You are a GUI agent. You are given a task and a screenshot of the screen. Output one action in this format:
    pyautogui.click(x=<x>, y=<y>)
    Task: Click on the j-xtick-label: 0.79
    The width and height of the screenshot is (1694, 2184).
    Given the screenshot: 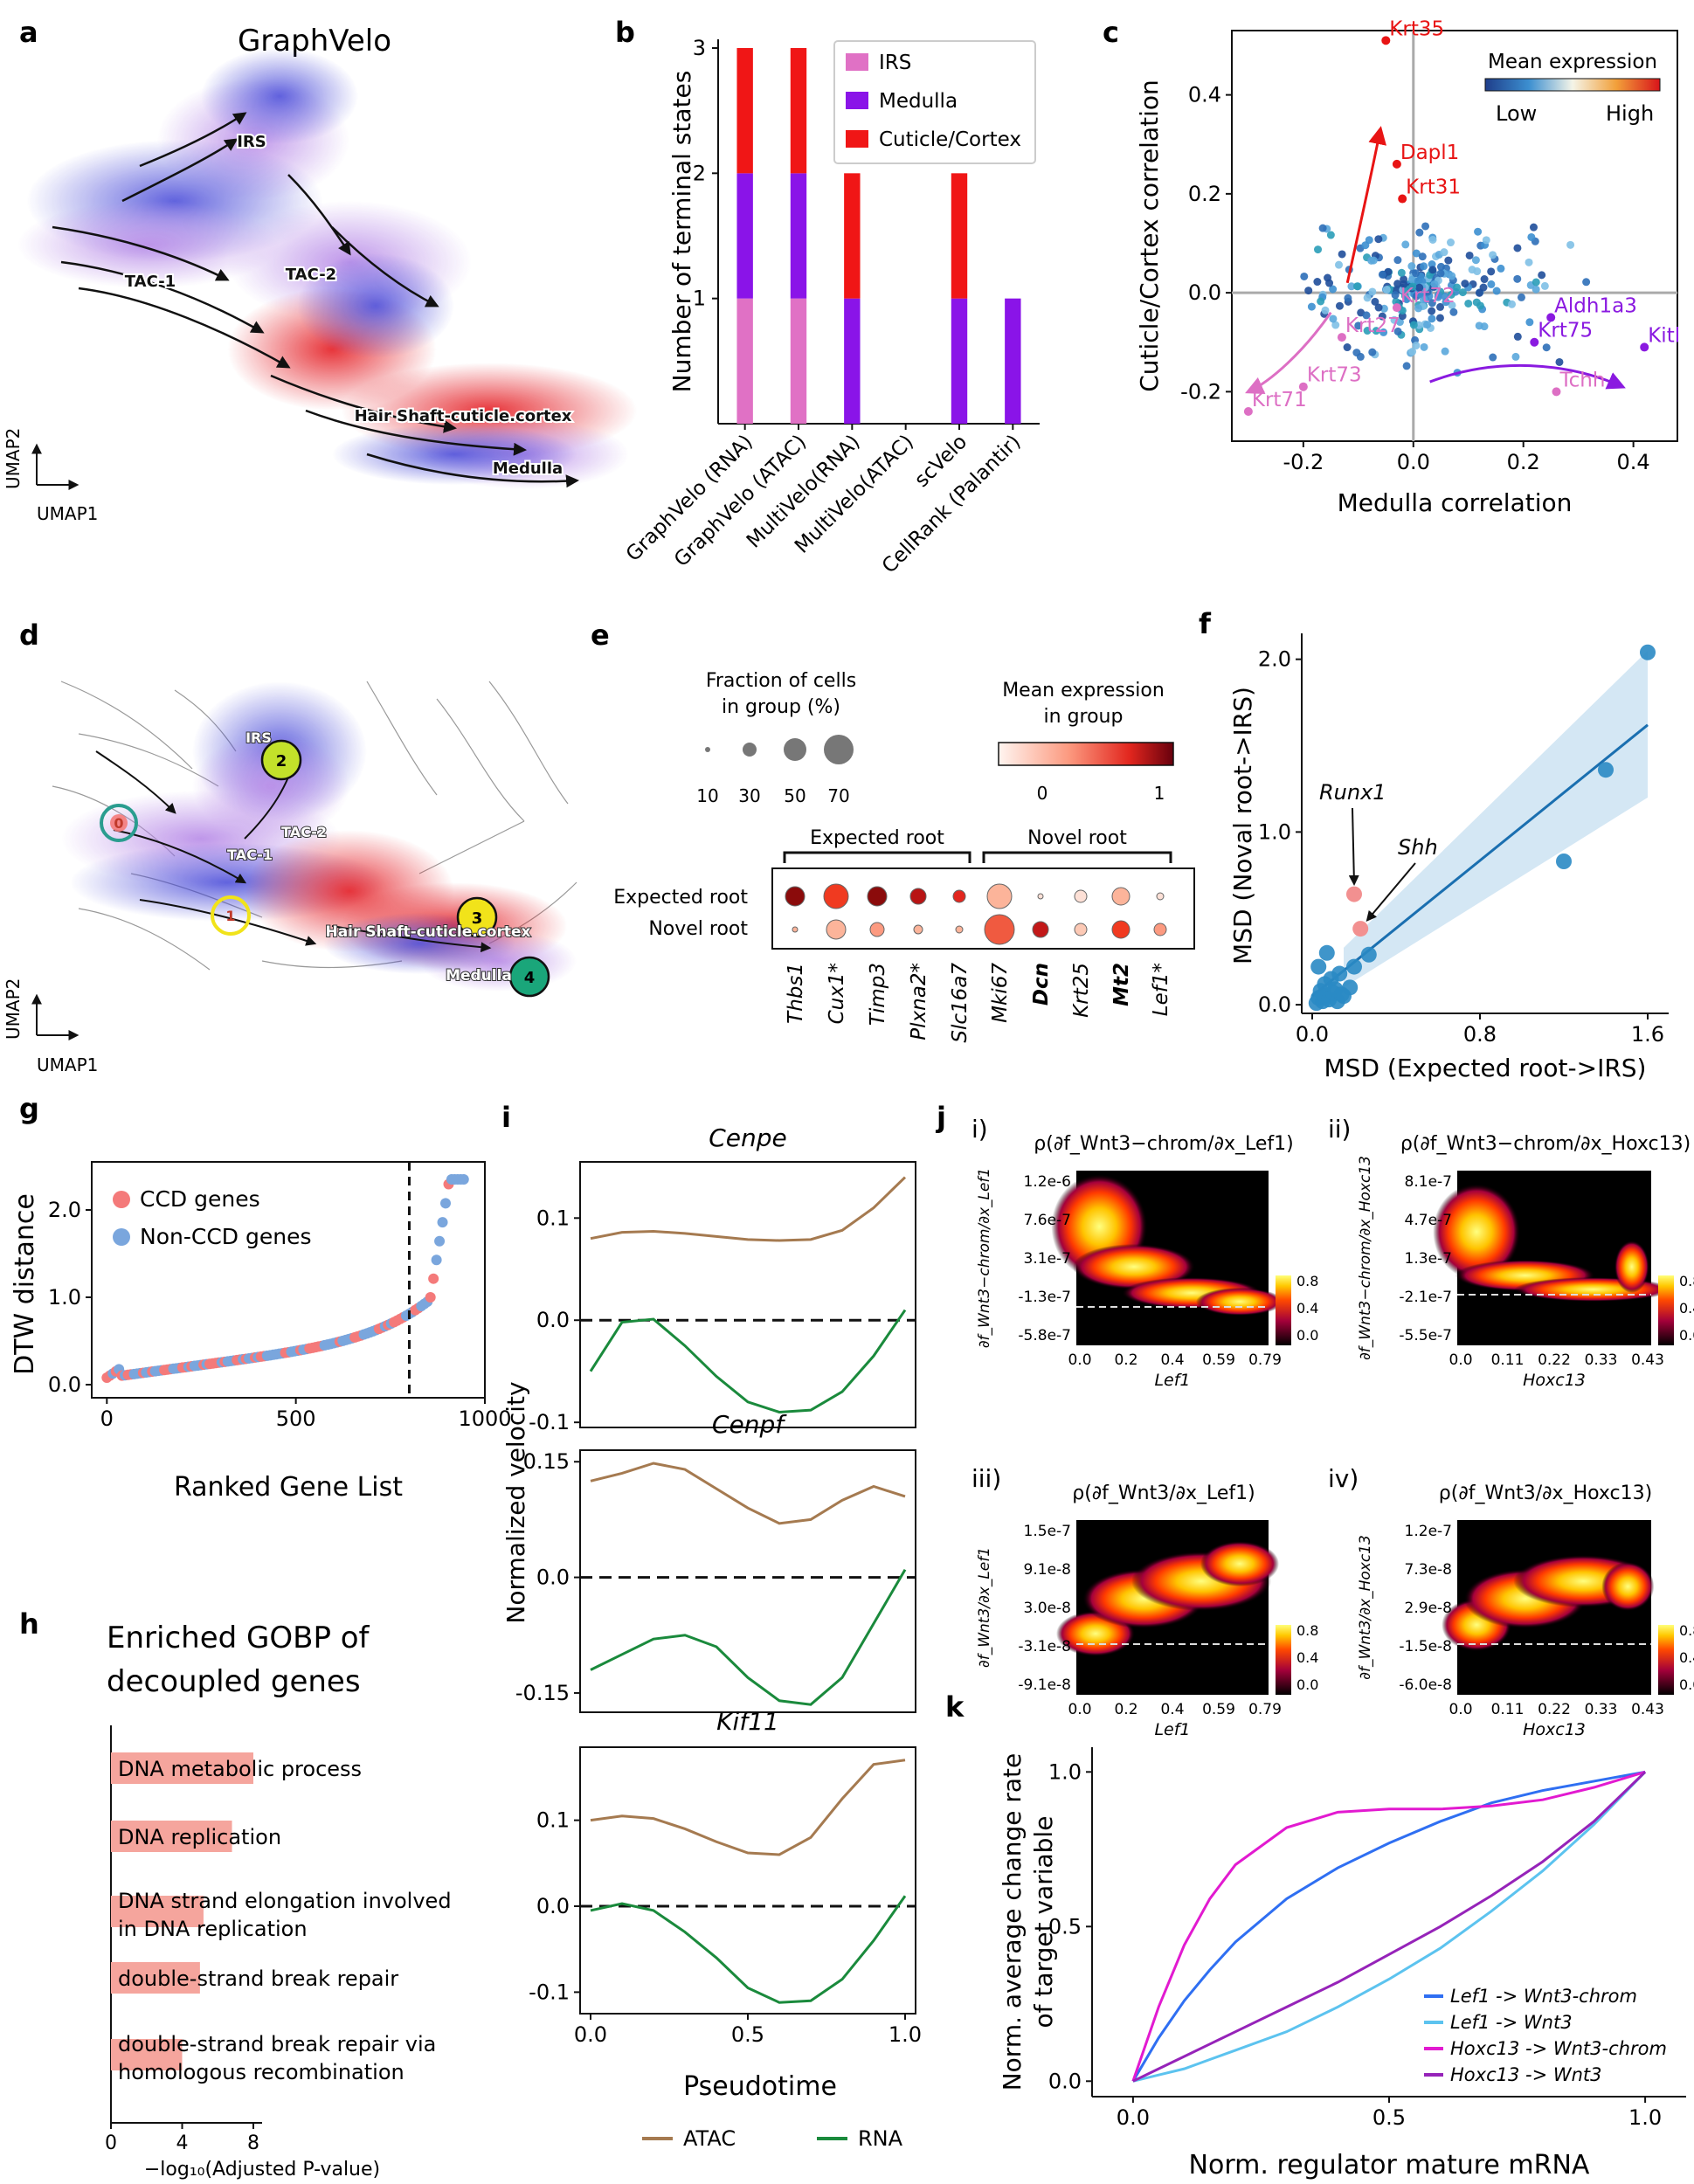 What is the action you would take?
    pyautogui.click(x=1265, y=1709)
    